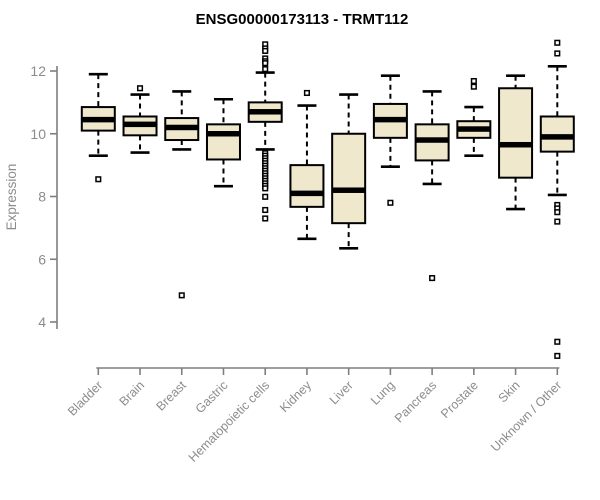 The height and width of the screenshot is (500, 600). I want to click on x-tick-label-hematopoietic-cells: Hematopoietic cells, so click(229, 421).